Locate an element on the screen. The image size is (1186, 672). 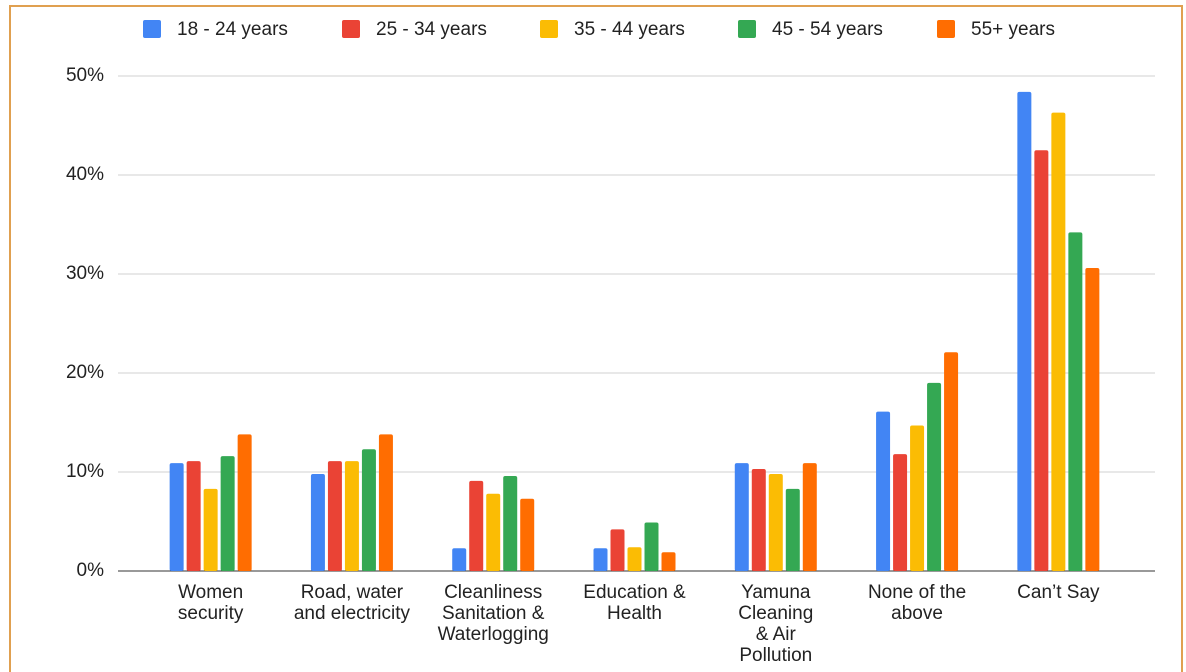
y-tick-label: 20% is located at coordinates (85, 372).